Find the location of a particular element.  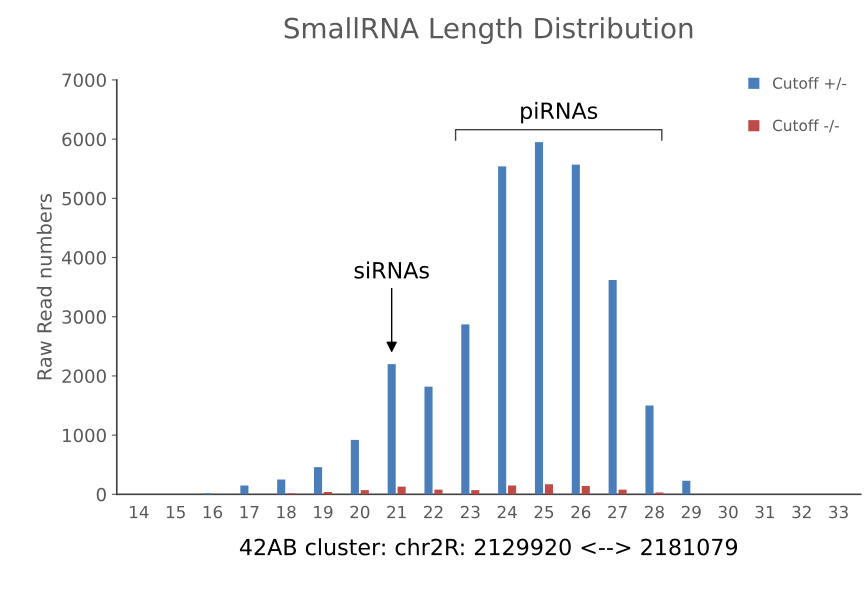

x-tick-label: 30 is located at coordinates (728, 512).